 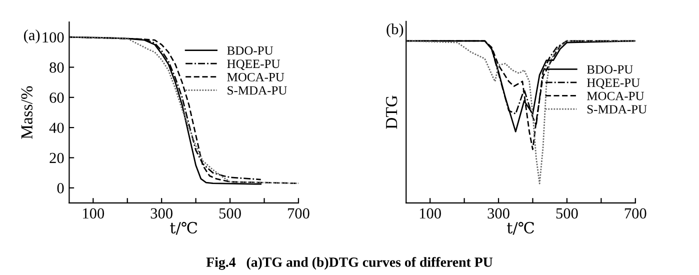 I want to click on chart-title: (a), so click(x=32, y=36).